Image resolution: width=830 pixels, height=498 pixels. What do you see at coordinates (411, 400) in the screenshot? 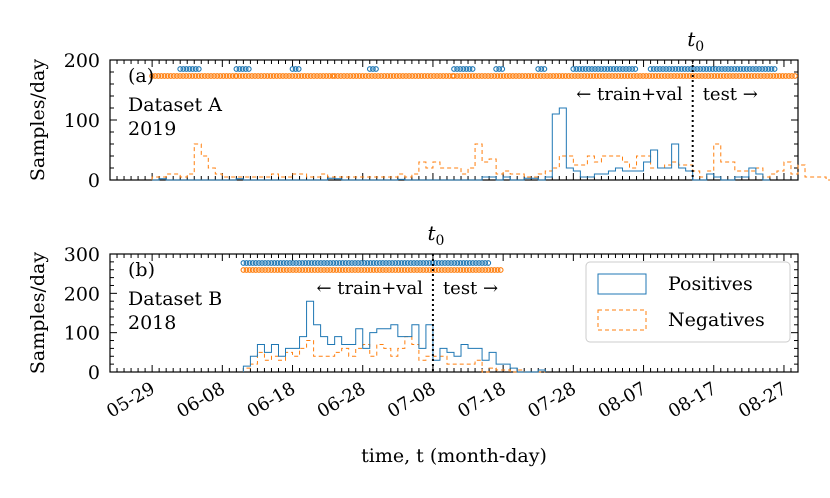
I see `x-tick-label: 07-08` at bounding box center [411, 400].